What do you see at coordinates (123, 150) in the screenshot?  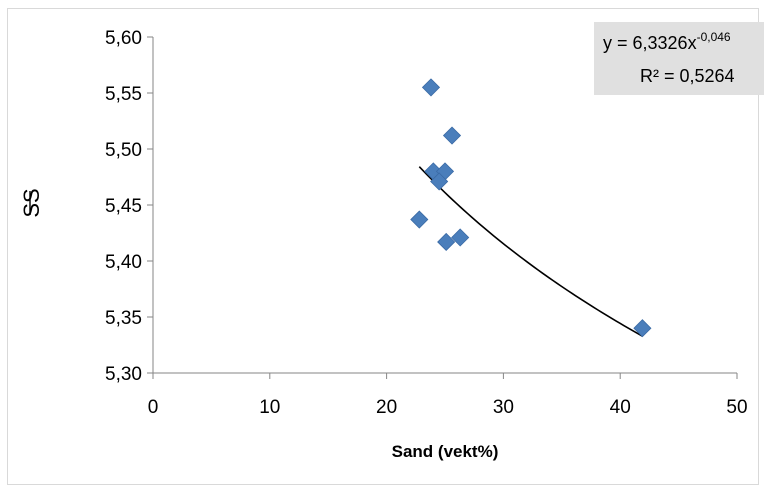 I see `y-tick-label: 5,50` at bounding box center [123, 150].